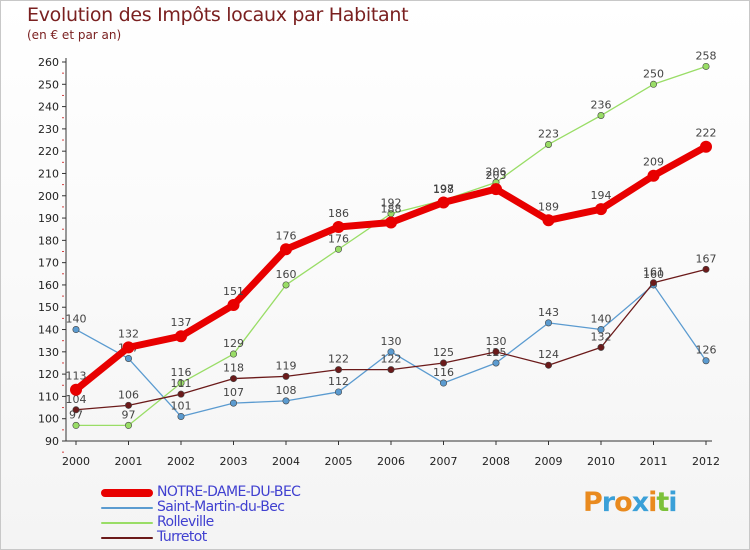 The height and width of the screenshot is (550, 750). I want to click on y-tick-label: 100, so click(48, 419).